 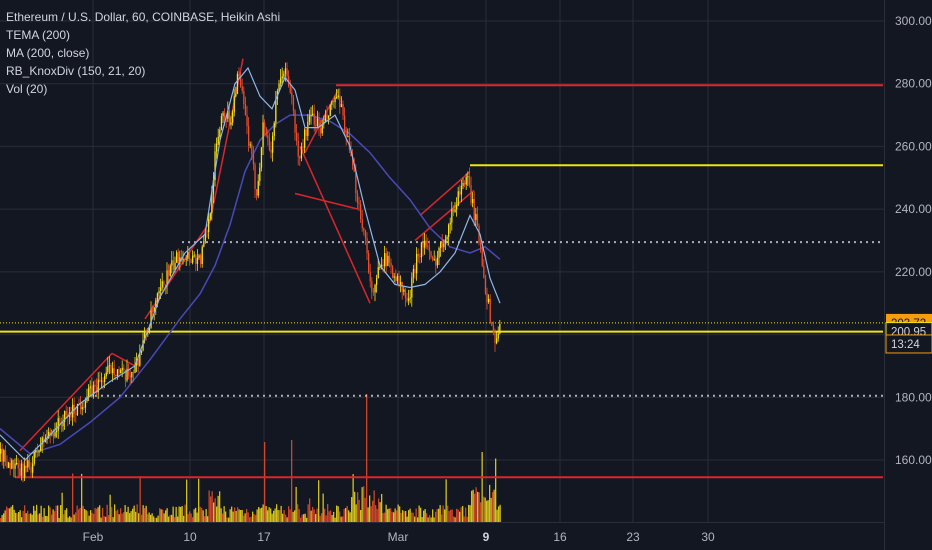 I want to click on price-tick-label: 160.00, so click(x=913, y=460).